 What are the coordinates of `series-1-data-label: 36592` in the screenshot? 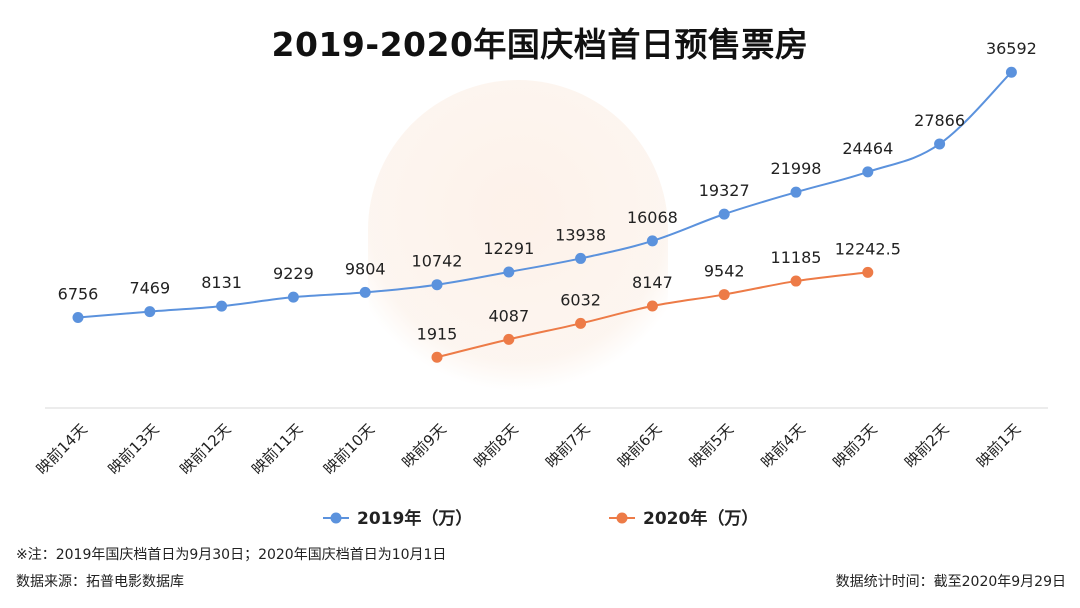 It's located at (1011, 48).